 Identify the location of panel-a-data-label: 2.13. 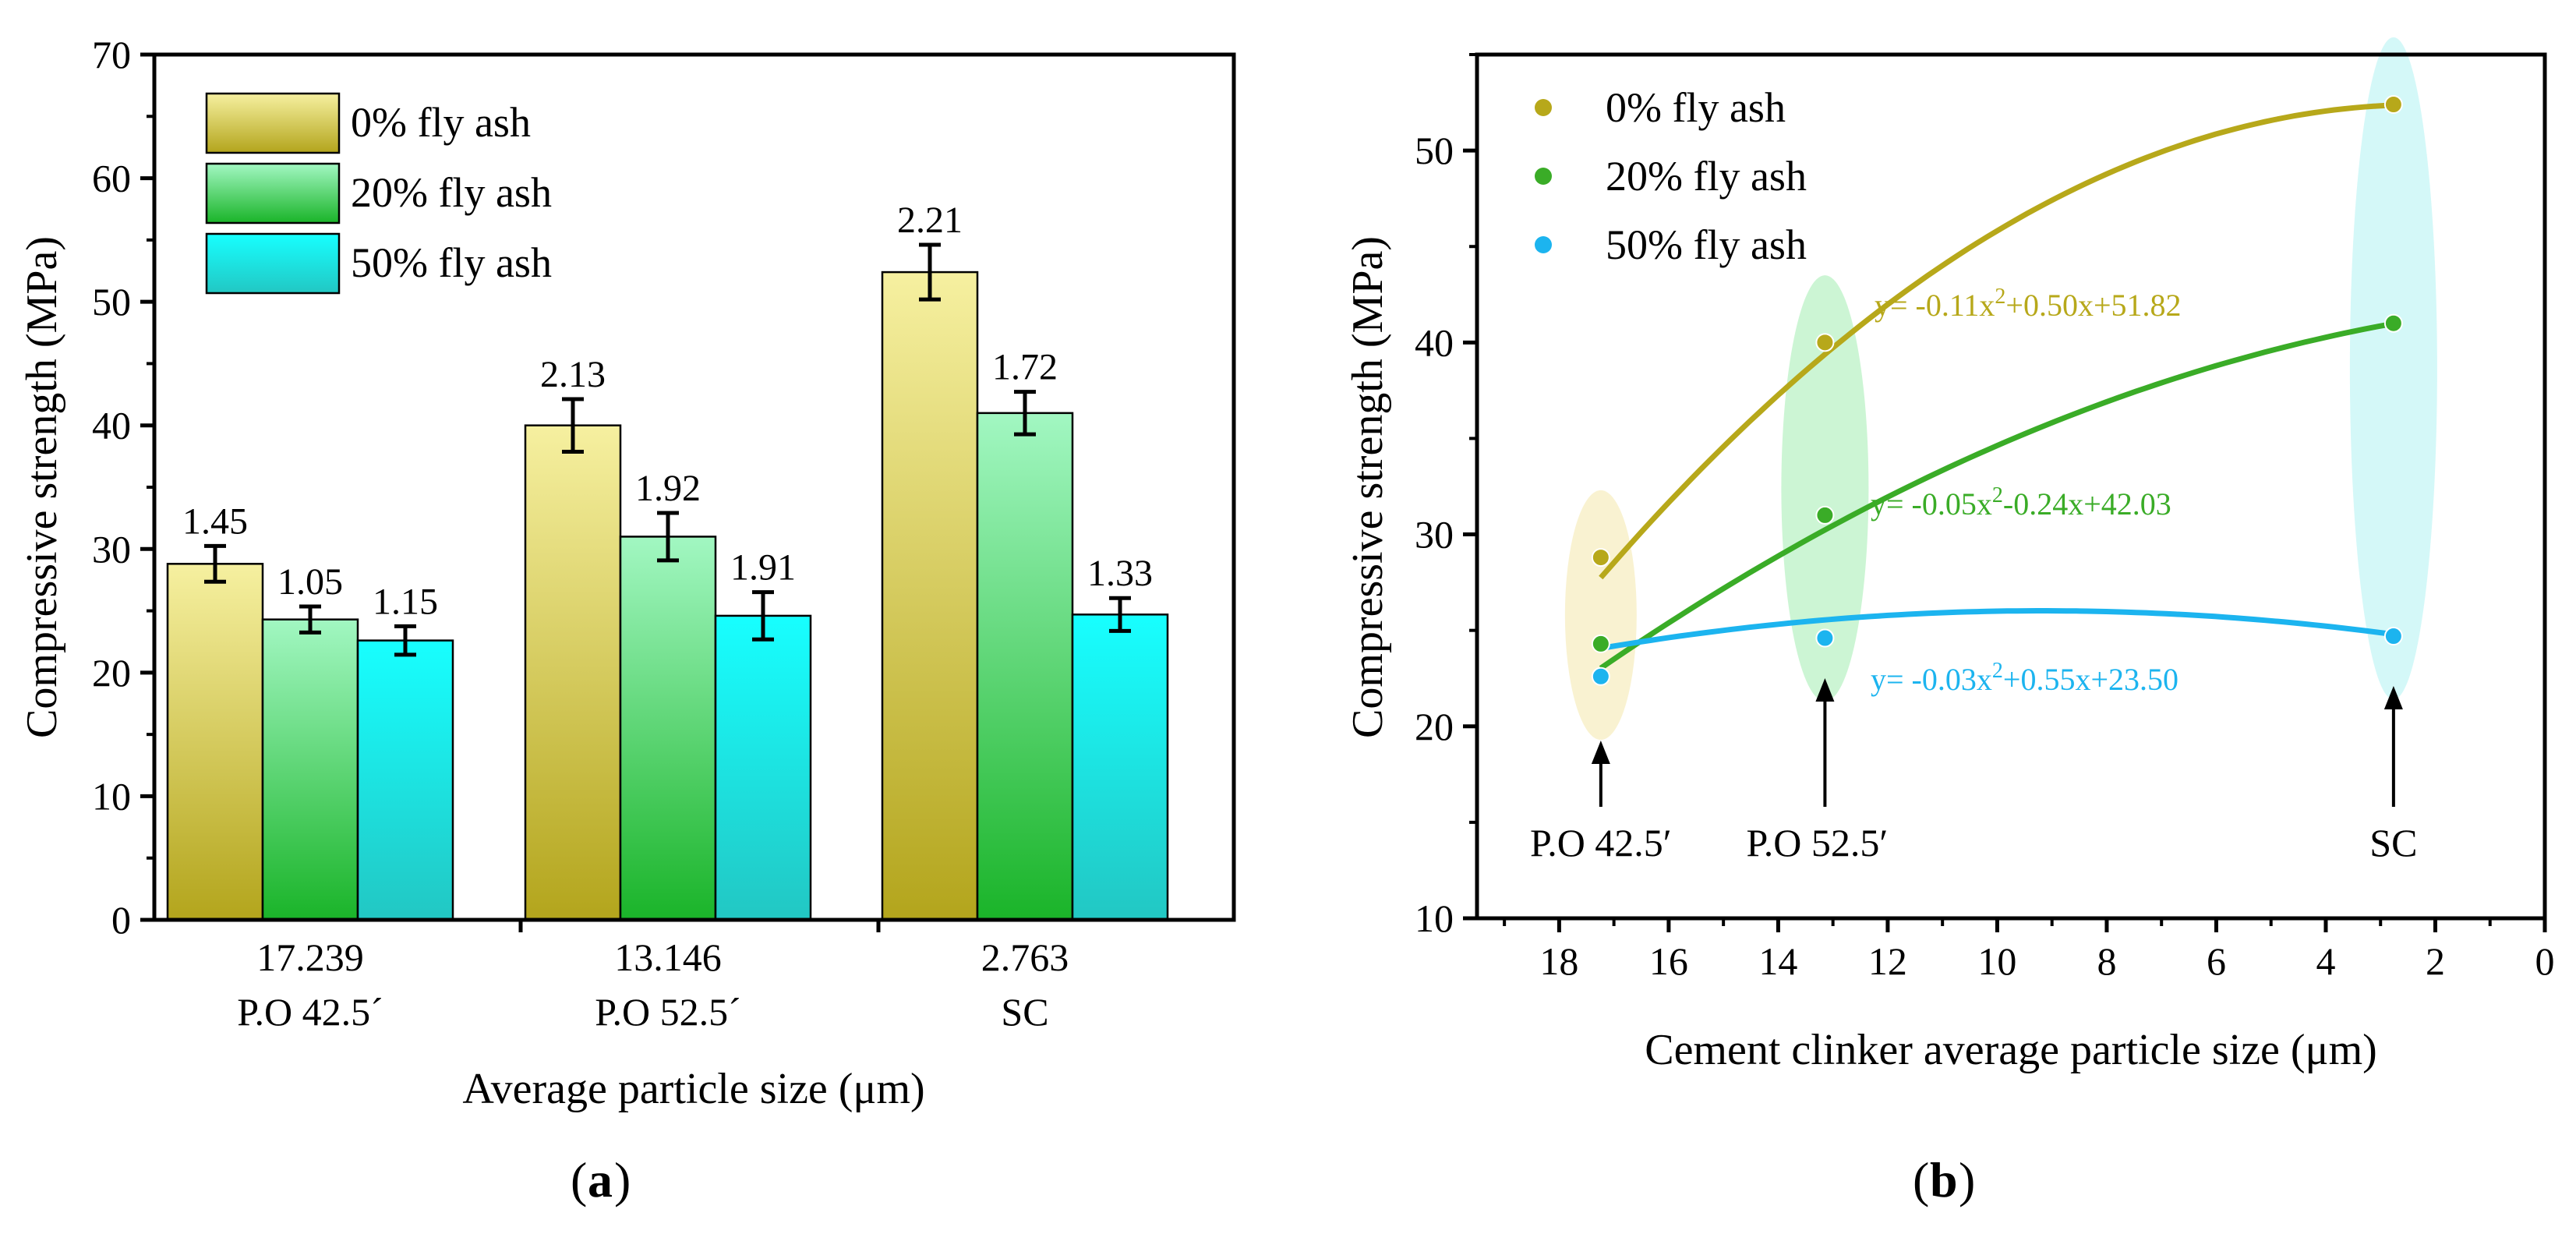
(573, 374).